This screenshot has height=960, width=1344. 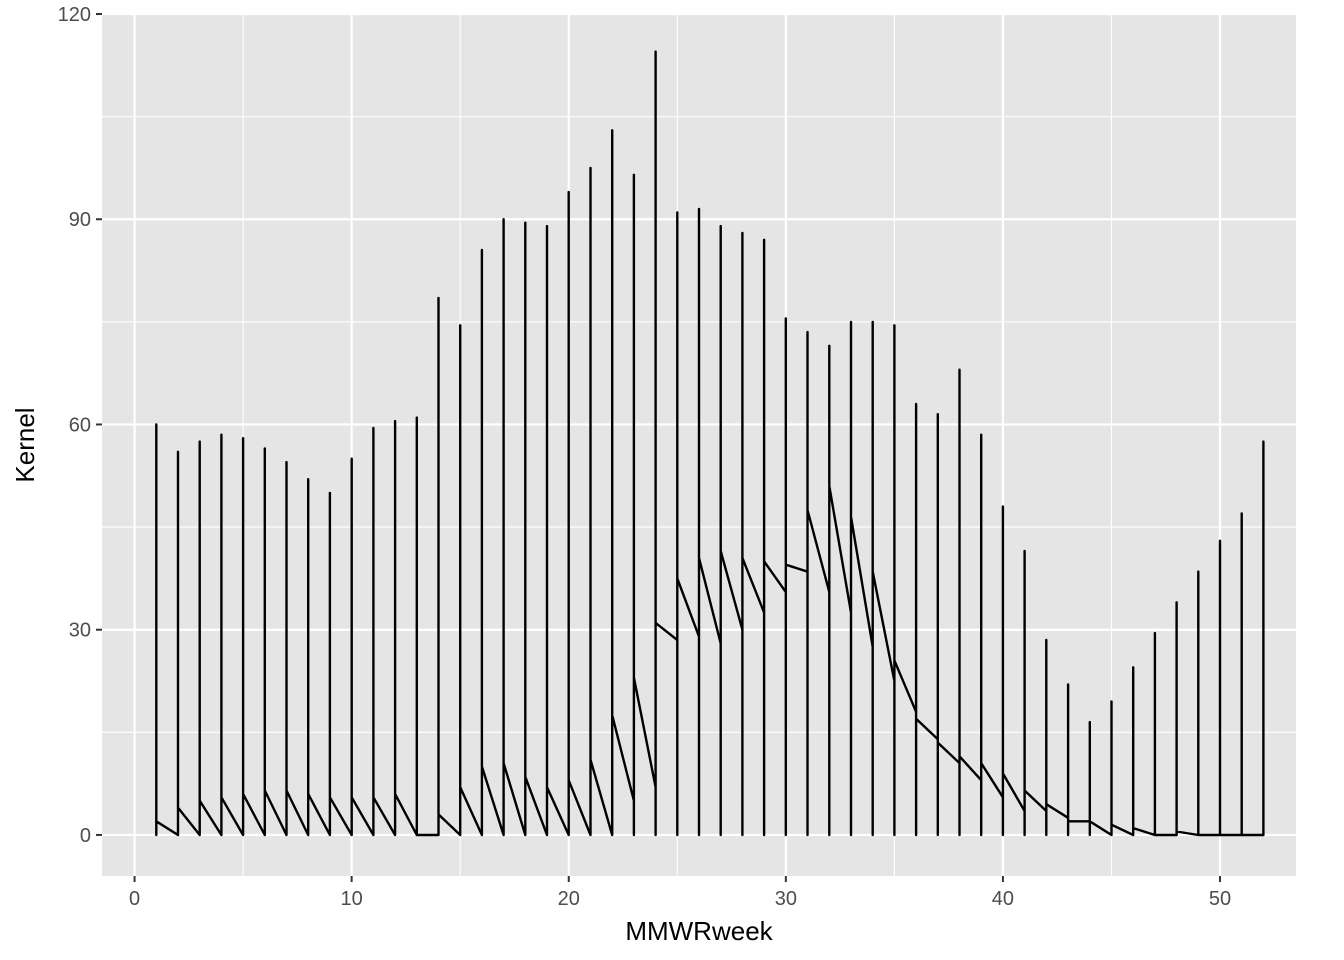 I want to click on y-tick-labels: 0 30 60 90 120, so click(x=74, y=425).